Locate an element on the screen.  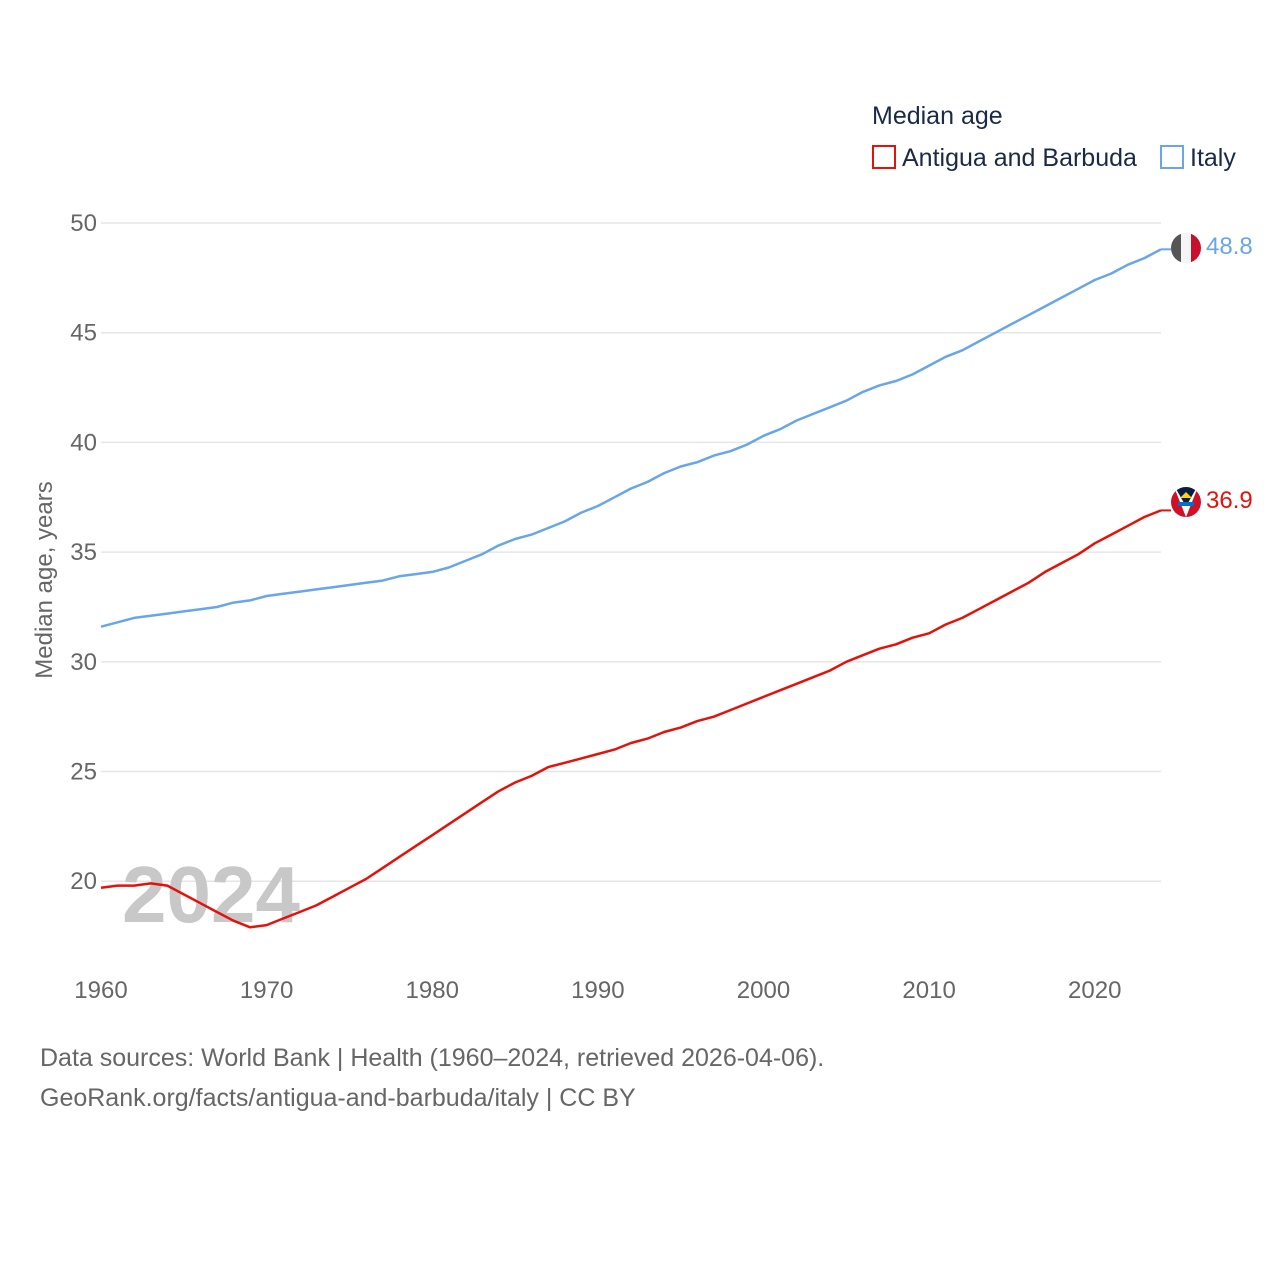
y-tick-25: 25 is located at coordinates (83, 772).